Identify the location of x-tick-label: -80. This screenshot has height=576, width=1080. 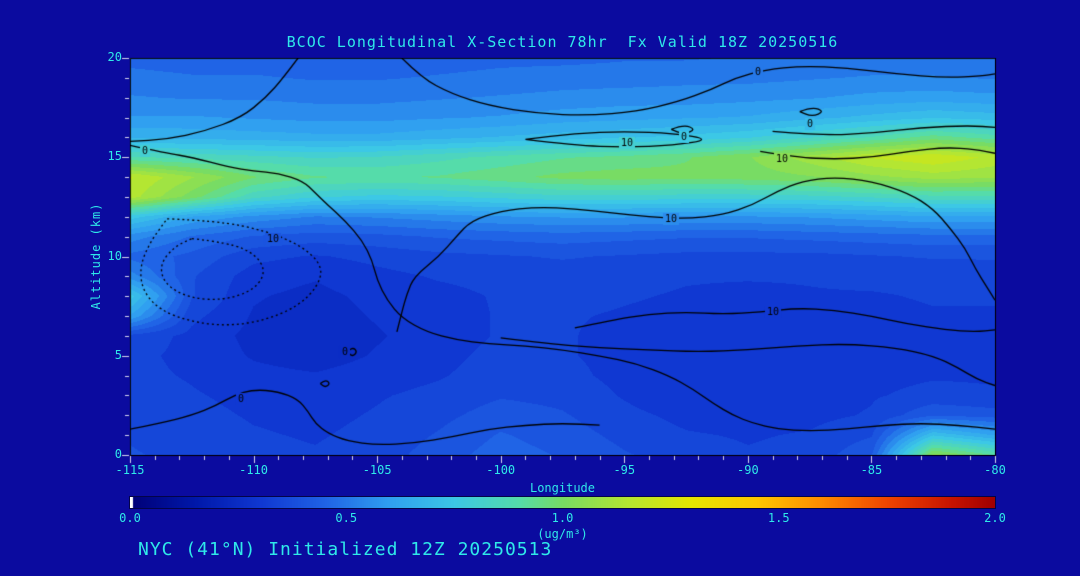
(995, 470).